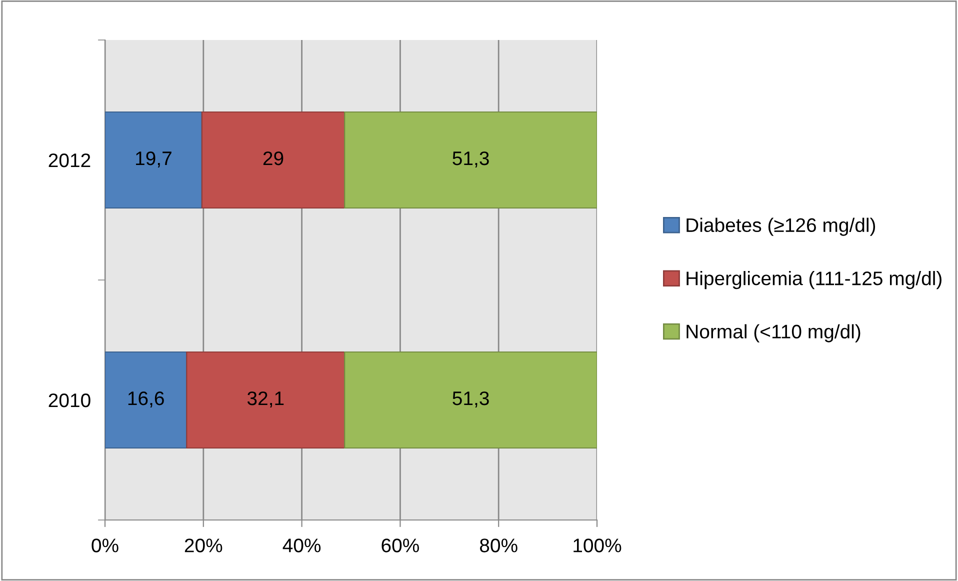 The height and width of the screenshot is (581, 958). Describe the element at coordinates (814, 280) in the screenshot. I see `legend-label: Hiperglicemia (111-125 mg/dl)` at that location.